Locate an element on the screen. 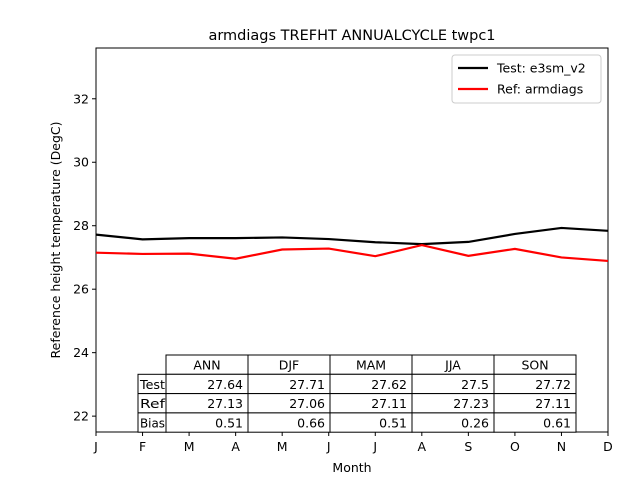  table-header-label: MAM is located at coordinates (371, 365).